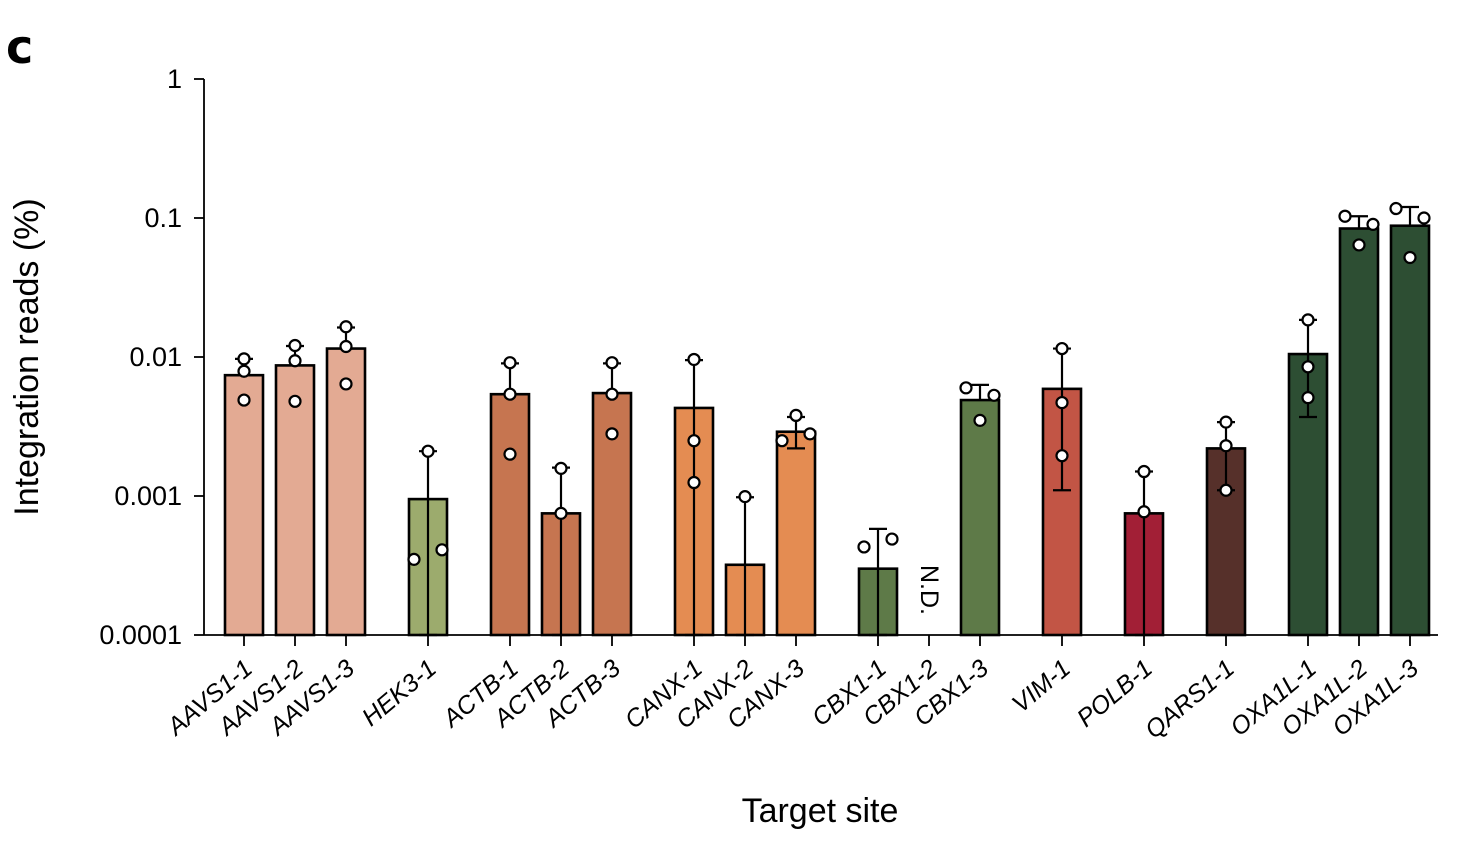 This screenshot has width=1468, height=862. I want to click on x-tick-label: VIM-1, so click(1041, 686).